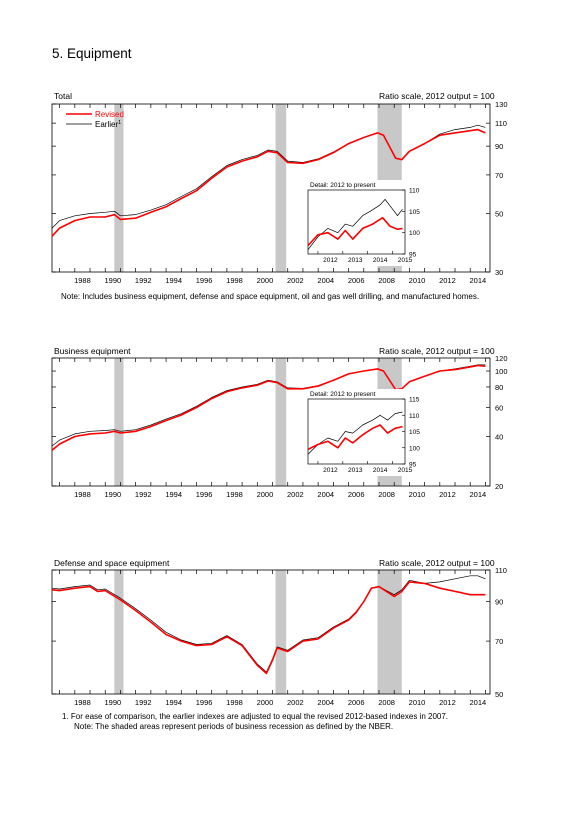 The width and height of the screenshot is (585, 815). I want to click on scale-label-total: Ratio scale, 2012 output = 100, so click(437, 96).